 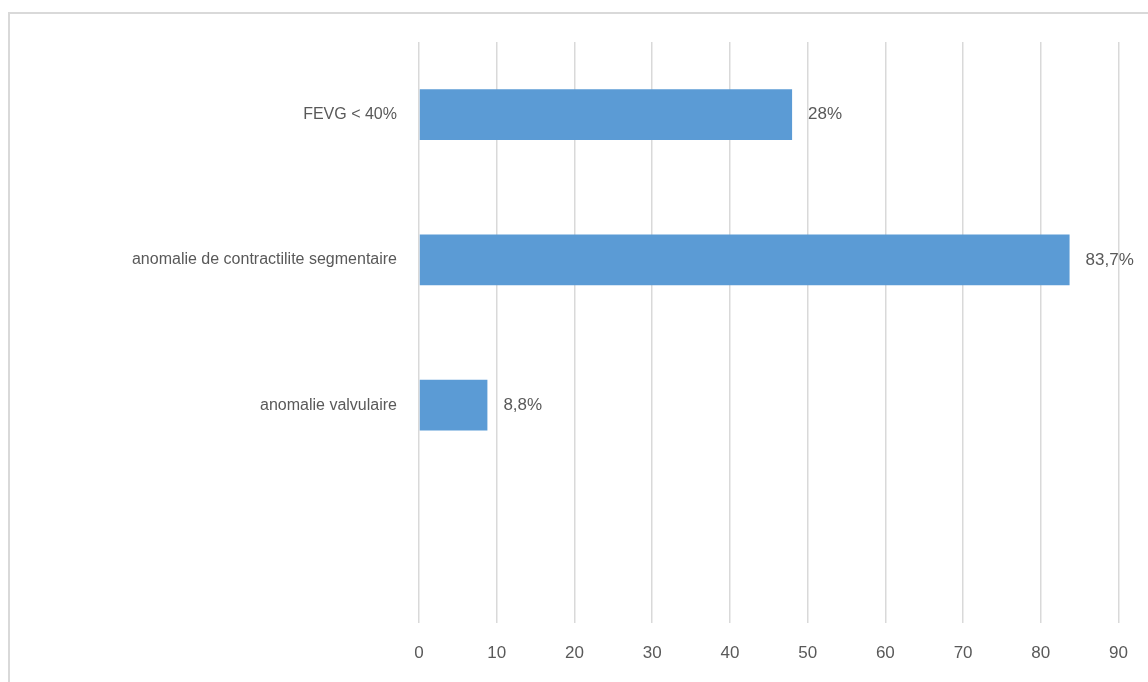 What do you see at coordinates (808, 652) in the screenshot?
I see `x-tick-label: 50` at bounding box center [808, 652].